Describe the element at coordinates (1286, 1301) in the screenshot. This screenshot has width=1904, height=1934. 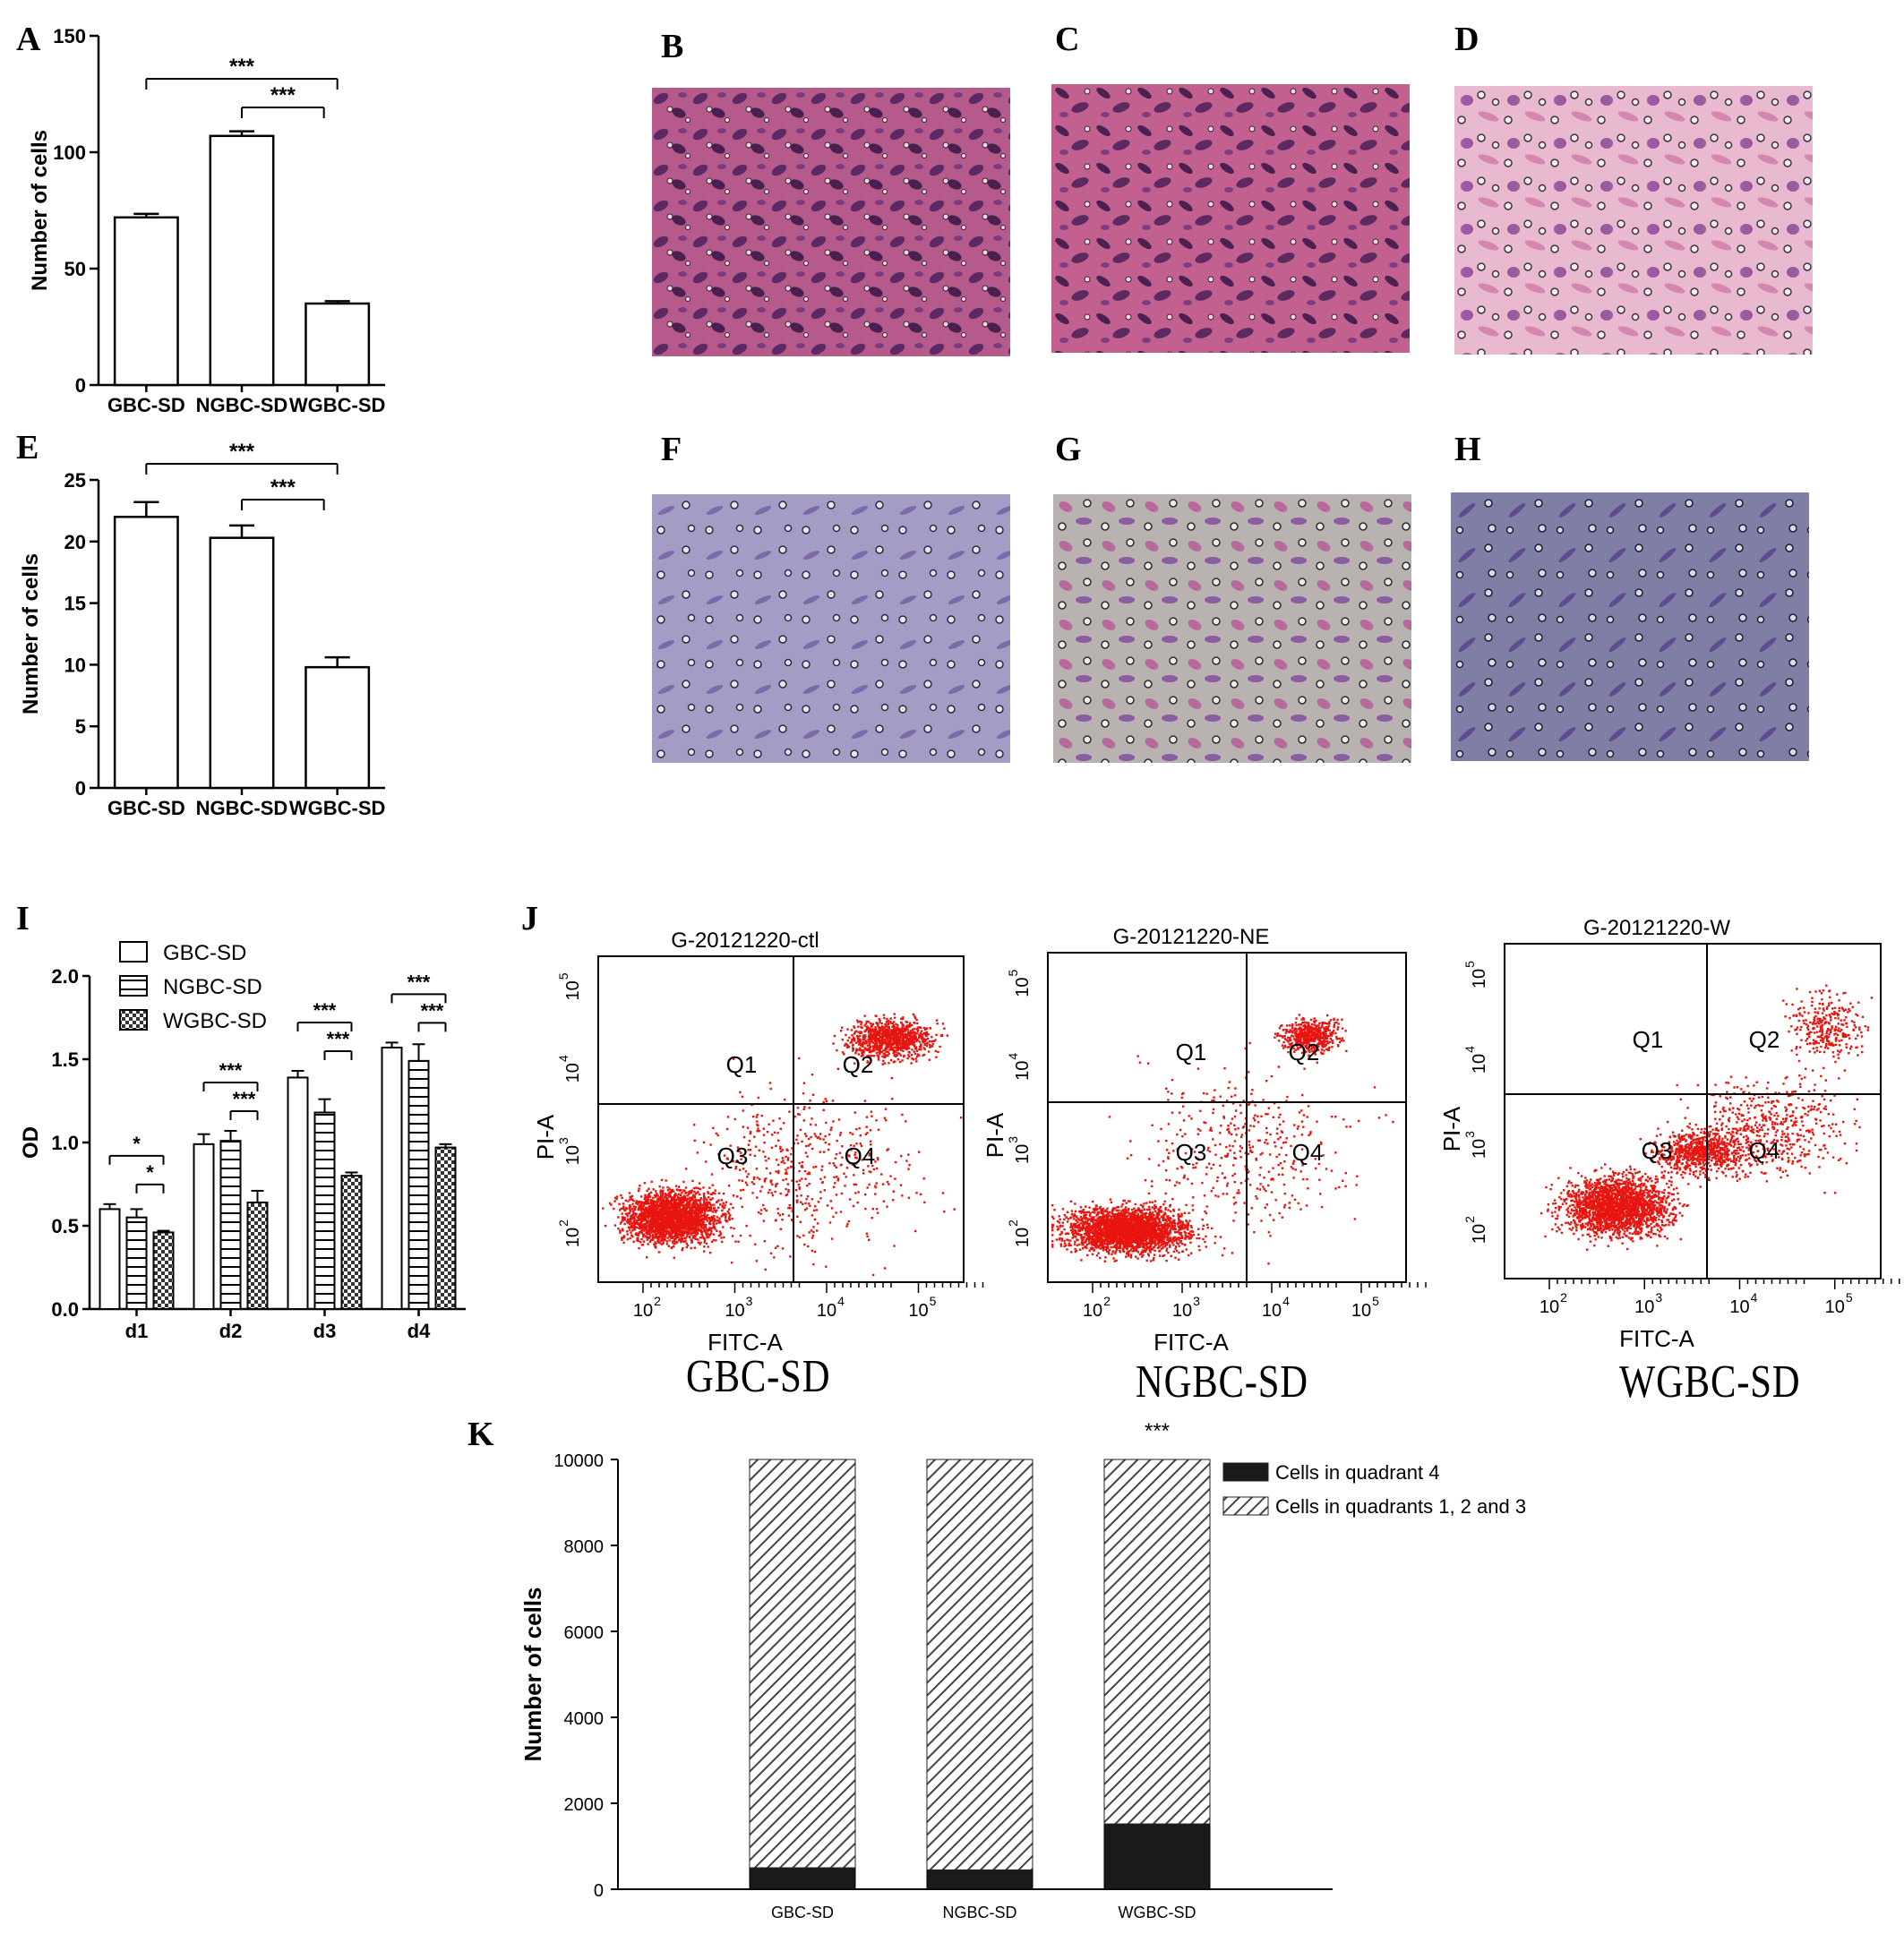
I see `chart-j-x-tick-exponent: 4` at that location.